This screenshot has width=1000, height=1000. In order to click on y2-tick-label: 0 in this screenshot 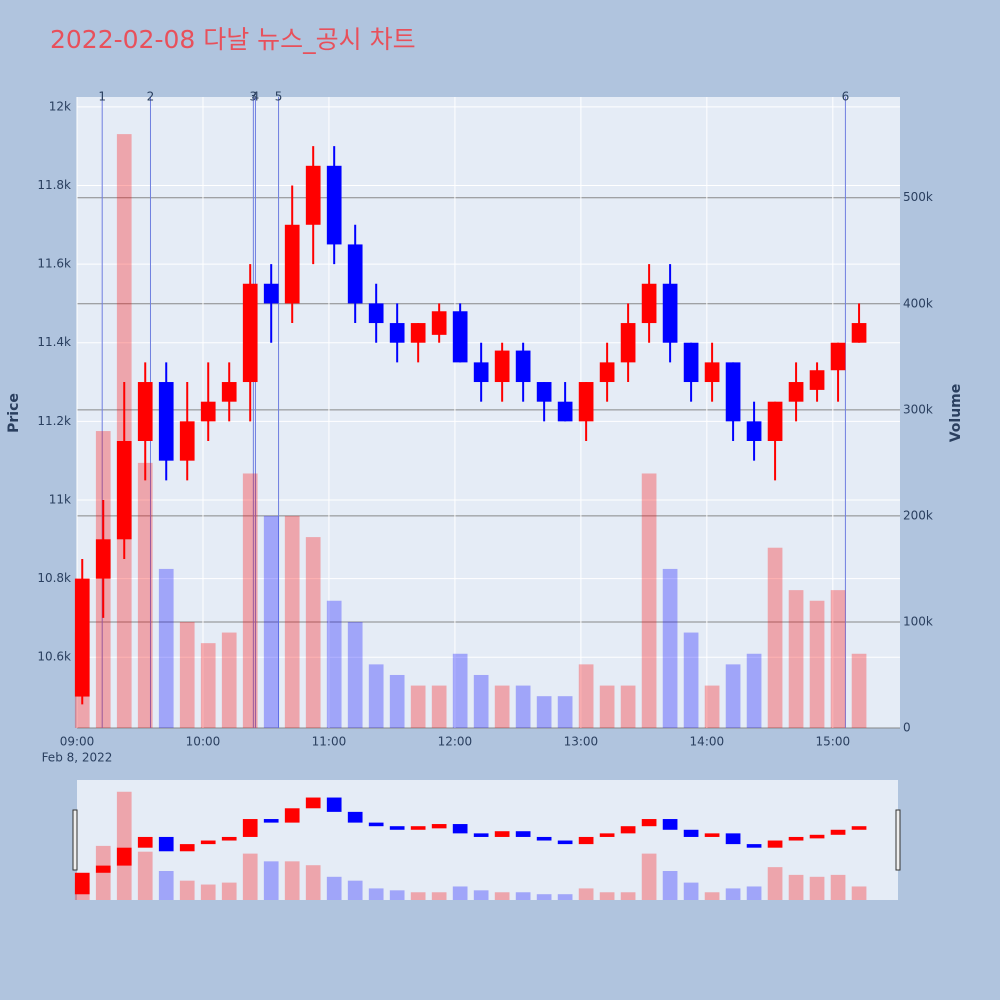, I will do `click(907, 728)`.